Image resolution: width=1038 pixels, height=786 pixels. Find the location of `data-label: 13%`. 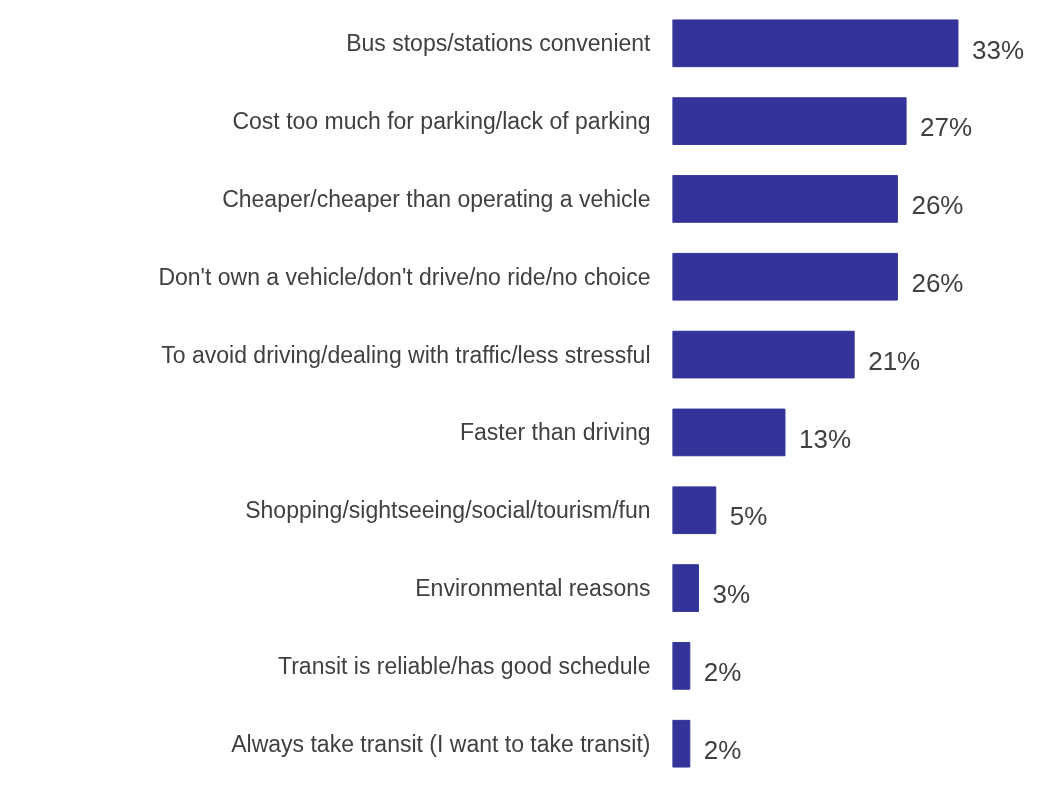

data-label: 13% is located at coordinates (825, 438).